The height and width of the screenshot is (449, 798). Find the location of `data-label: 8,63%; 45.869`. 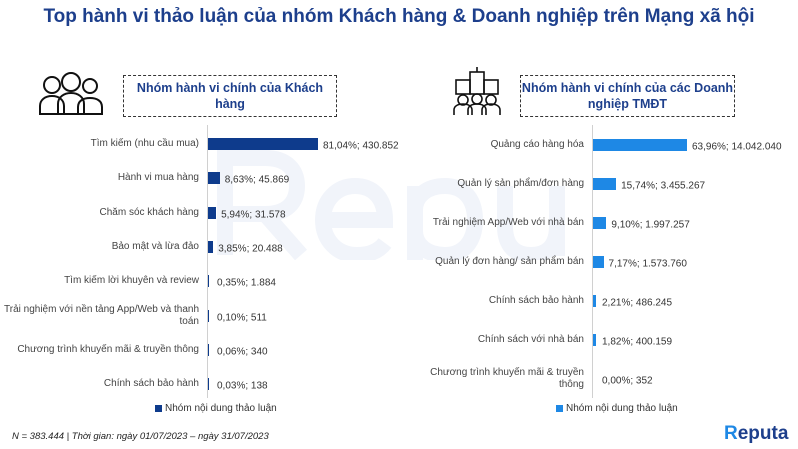

data-label: 8,63%; 45.869 is located at coordinates (257, 180).